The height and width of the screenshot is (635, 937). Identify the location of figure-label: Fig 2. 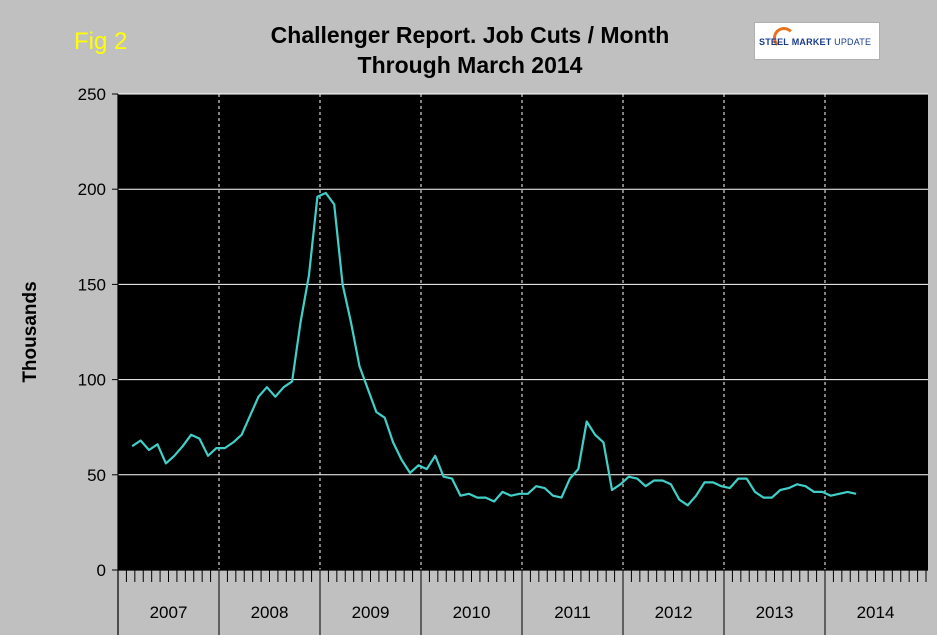
(101, 41).